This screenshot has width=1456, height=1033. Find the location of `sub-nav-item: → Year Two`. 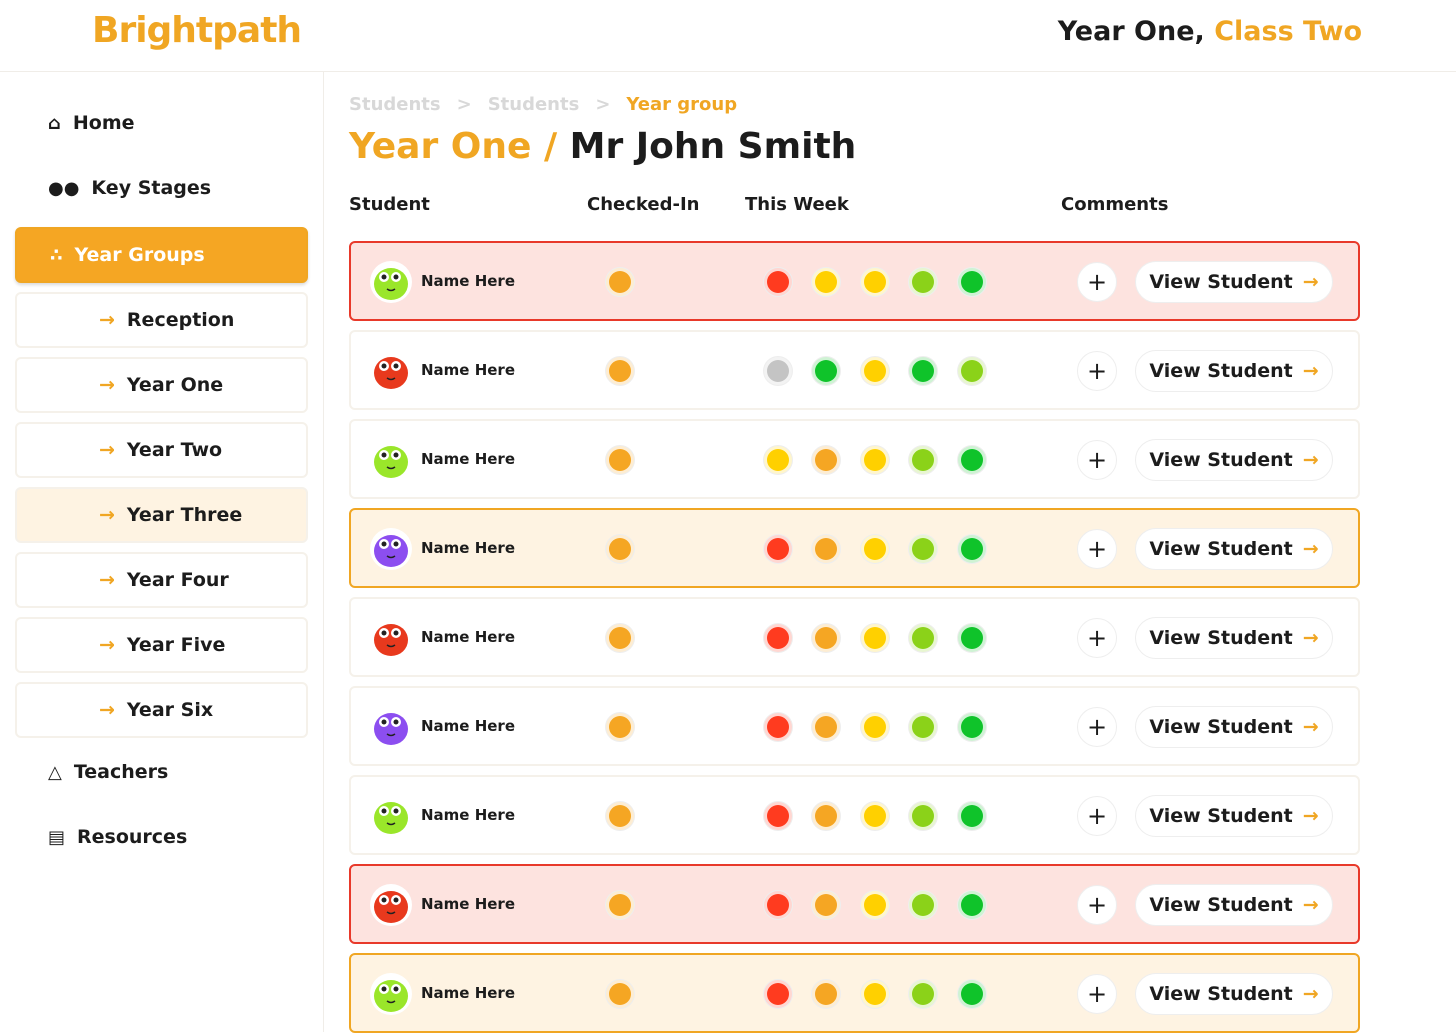

sub-nav-item: → Year Two is located at coordinates (161, 450).